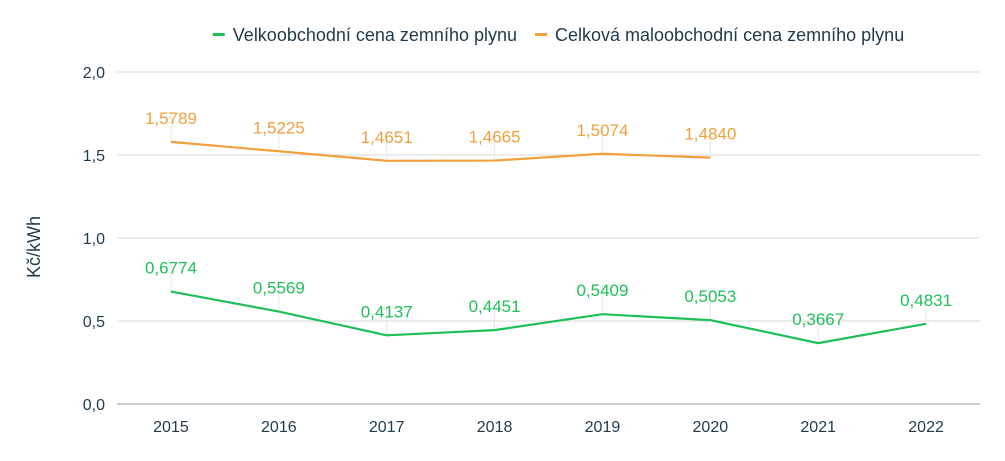 This screenshot has height=461, width=1005. What do you see at coordinates (495, 137) in the screenshot?
I see `data-label: 1,4665` at bounding box center [495, 137].